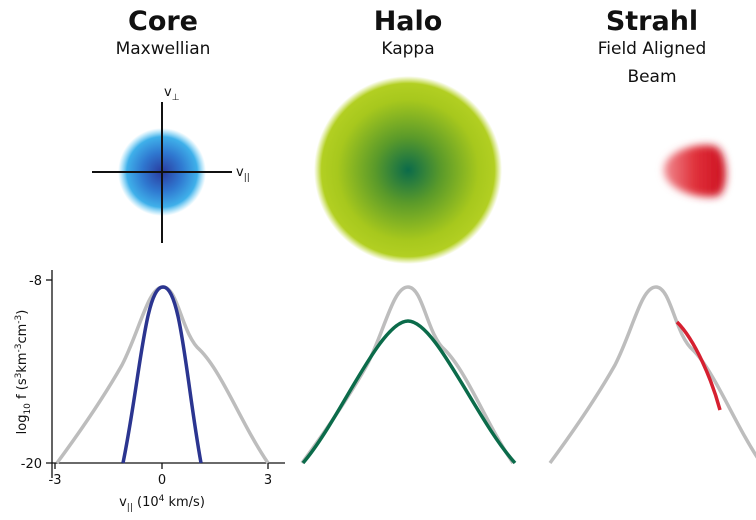 This screenshot has width=756, height=520. Describe the element at coordinates (146, 502) in the screenshot. I see `text-part: (10` at that location.